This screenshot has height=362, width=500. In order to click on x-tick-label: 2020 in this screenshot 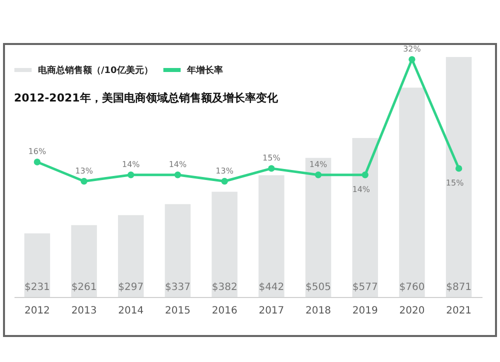, I will do `click(412, 311)`.